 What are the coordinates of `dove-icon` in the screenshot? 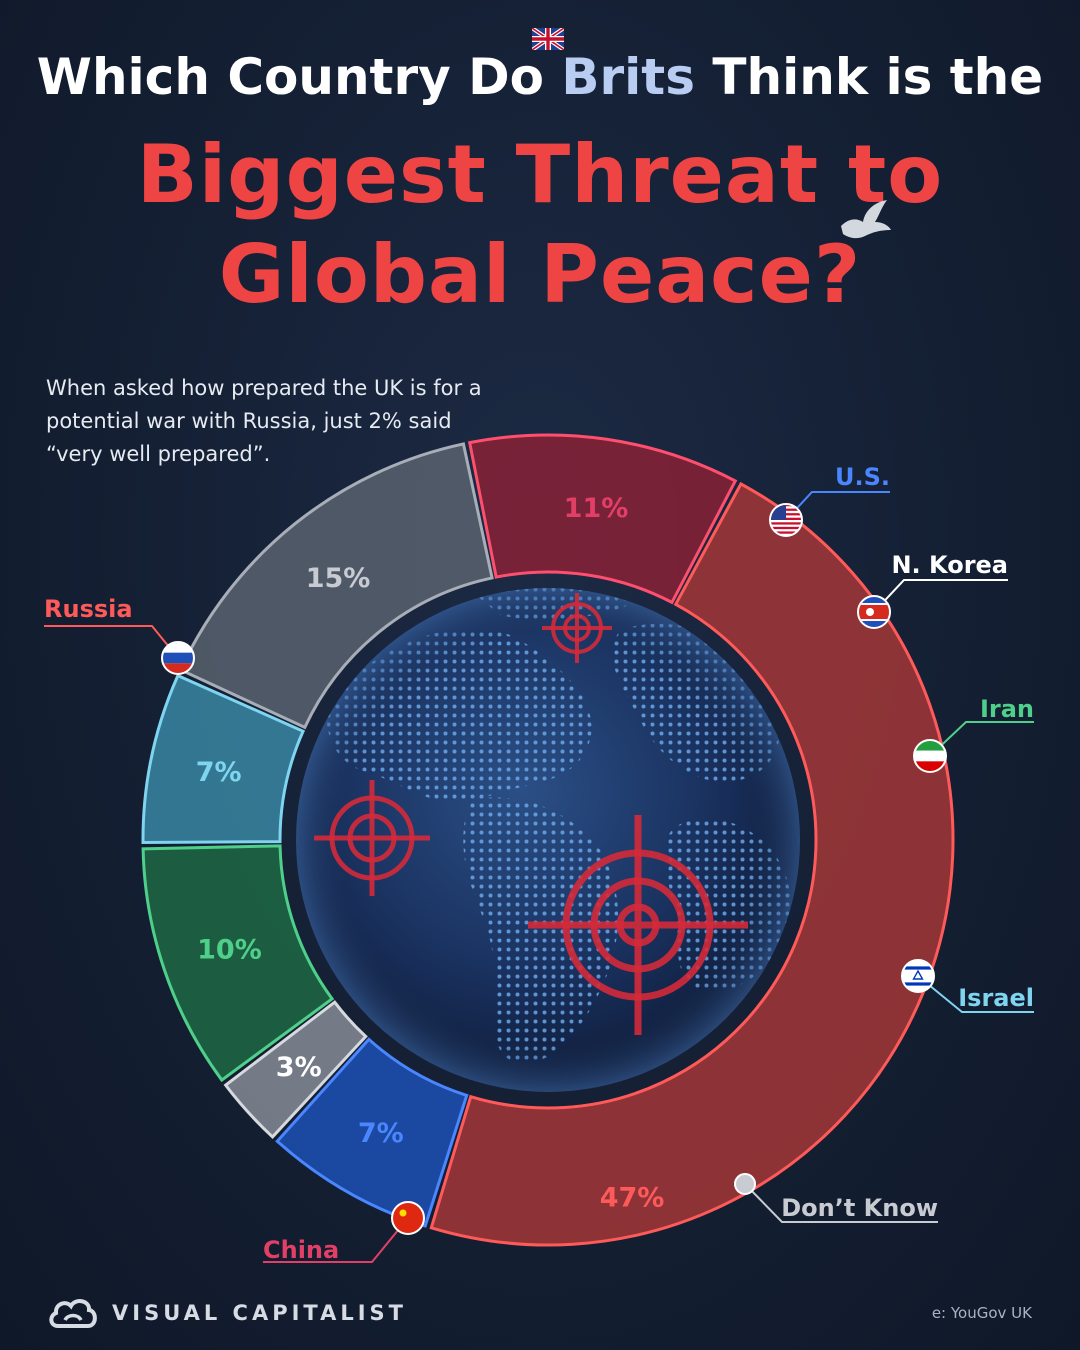 It's located at (866, 219).